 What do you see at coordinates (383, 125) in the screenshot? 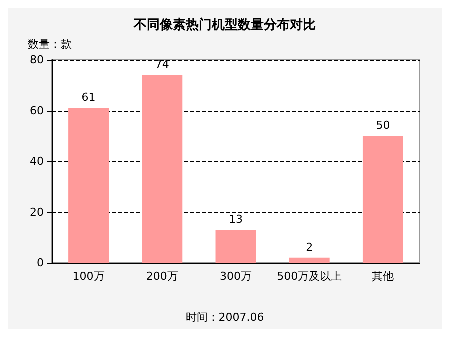
I see `data-label: 50` at bounding box center [383, 125].